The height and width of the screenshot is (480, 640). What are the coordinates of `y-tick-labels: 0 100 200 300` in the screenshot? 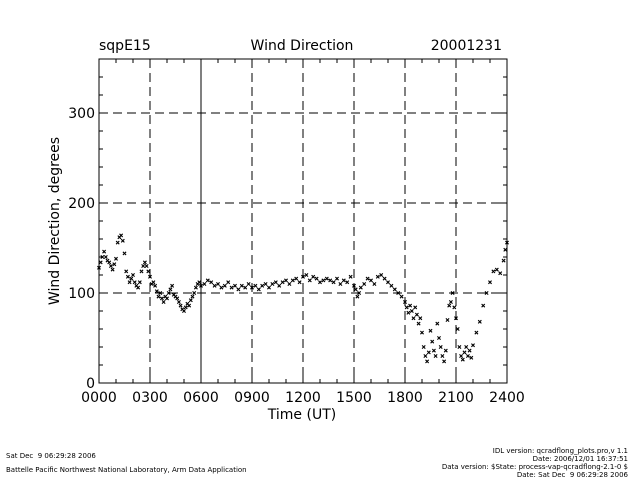 It's located at (81, 249).